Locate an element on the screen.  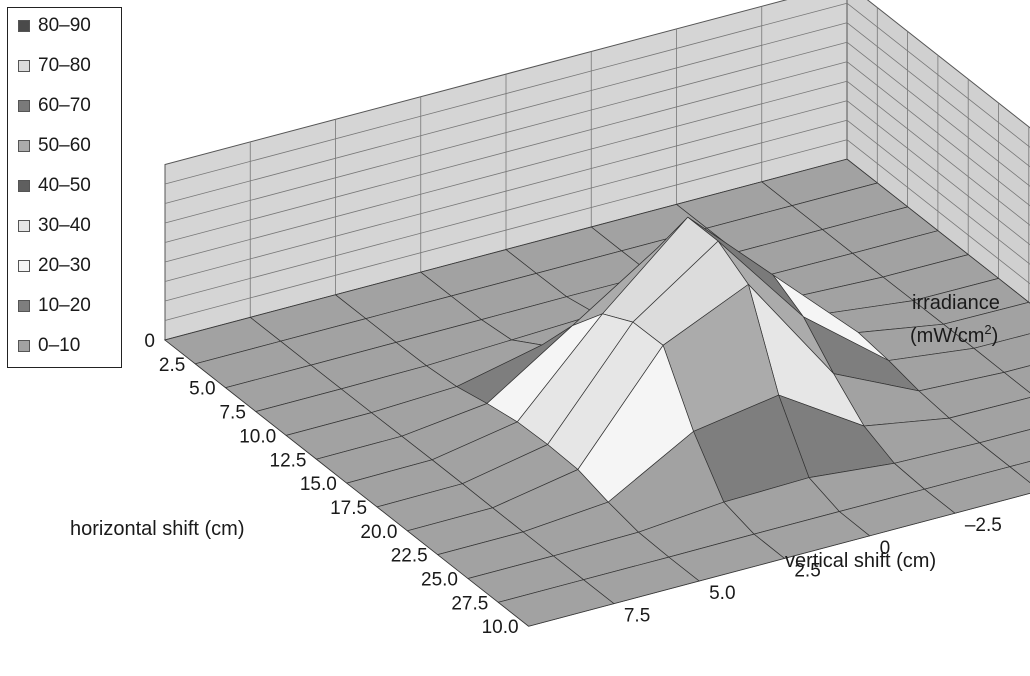
x-tick-label: 5.0 is located at coordinates (202, 389).